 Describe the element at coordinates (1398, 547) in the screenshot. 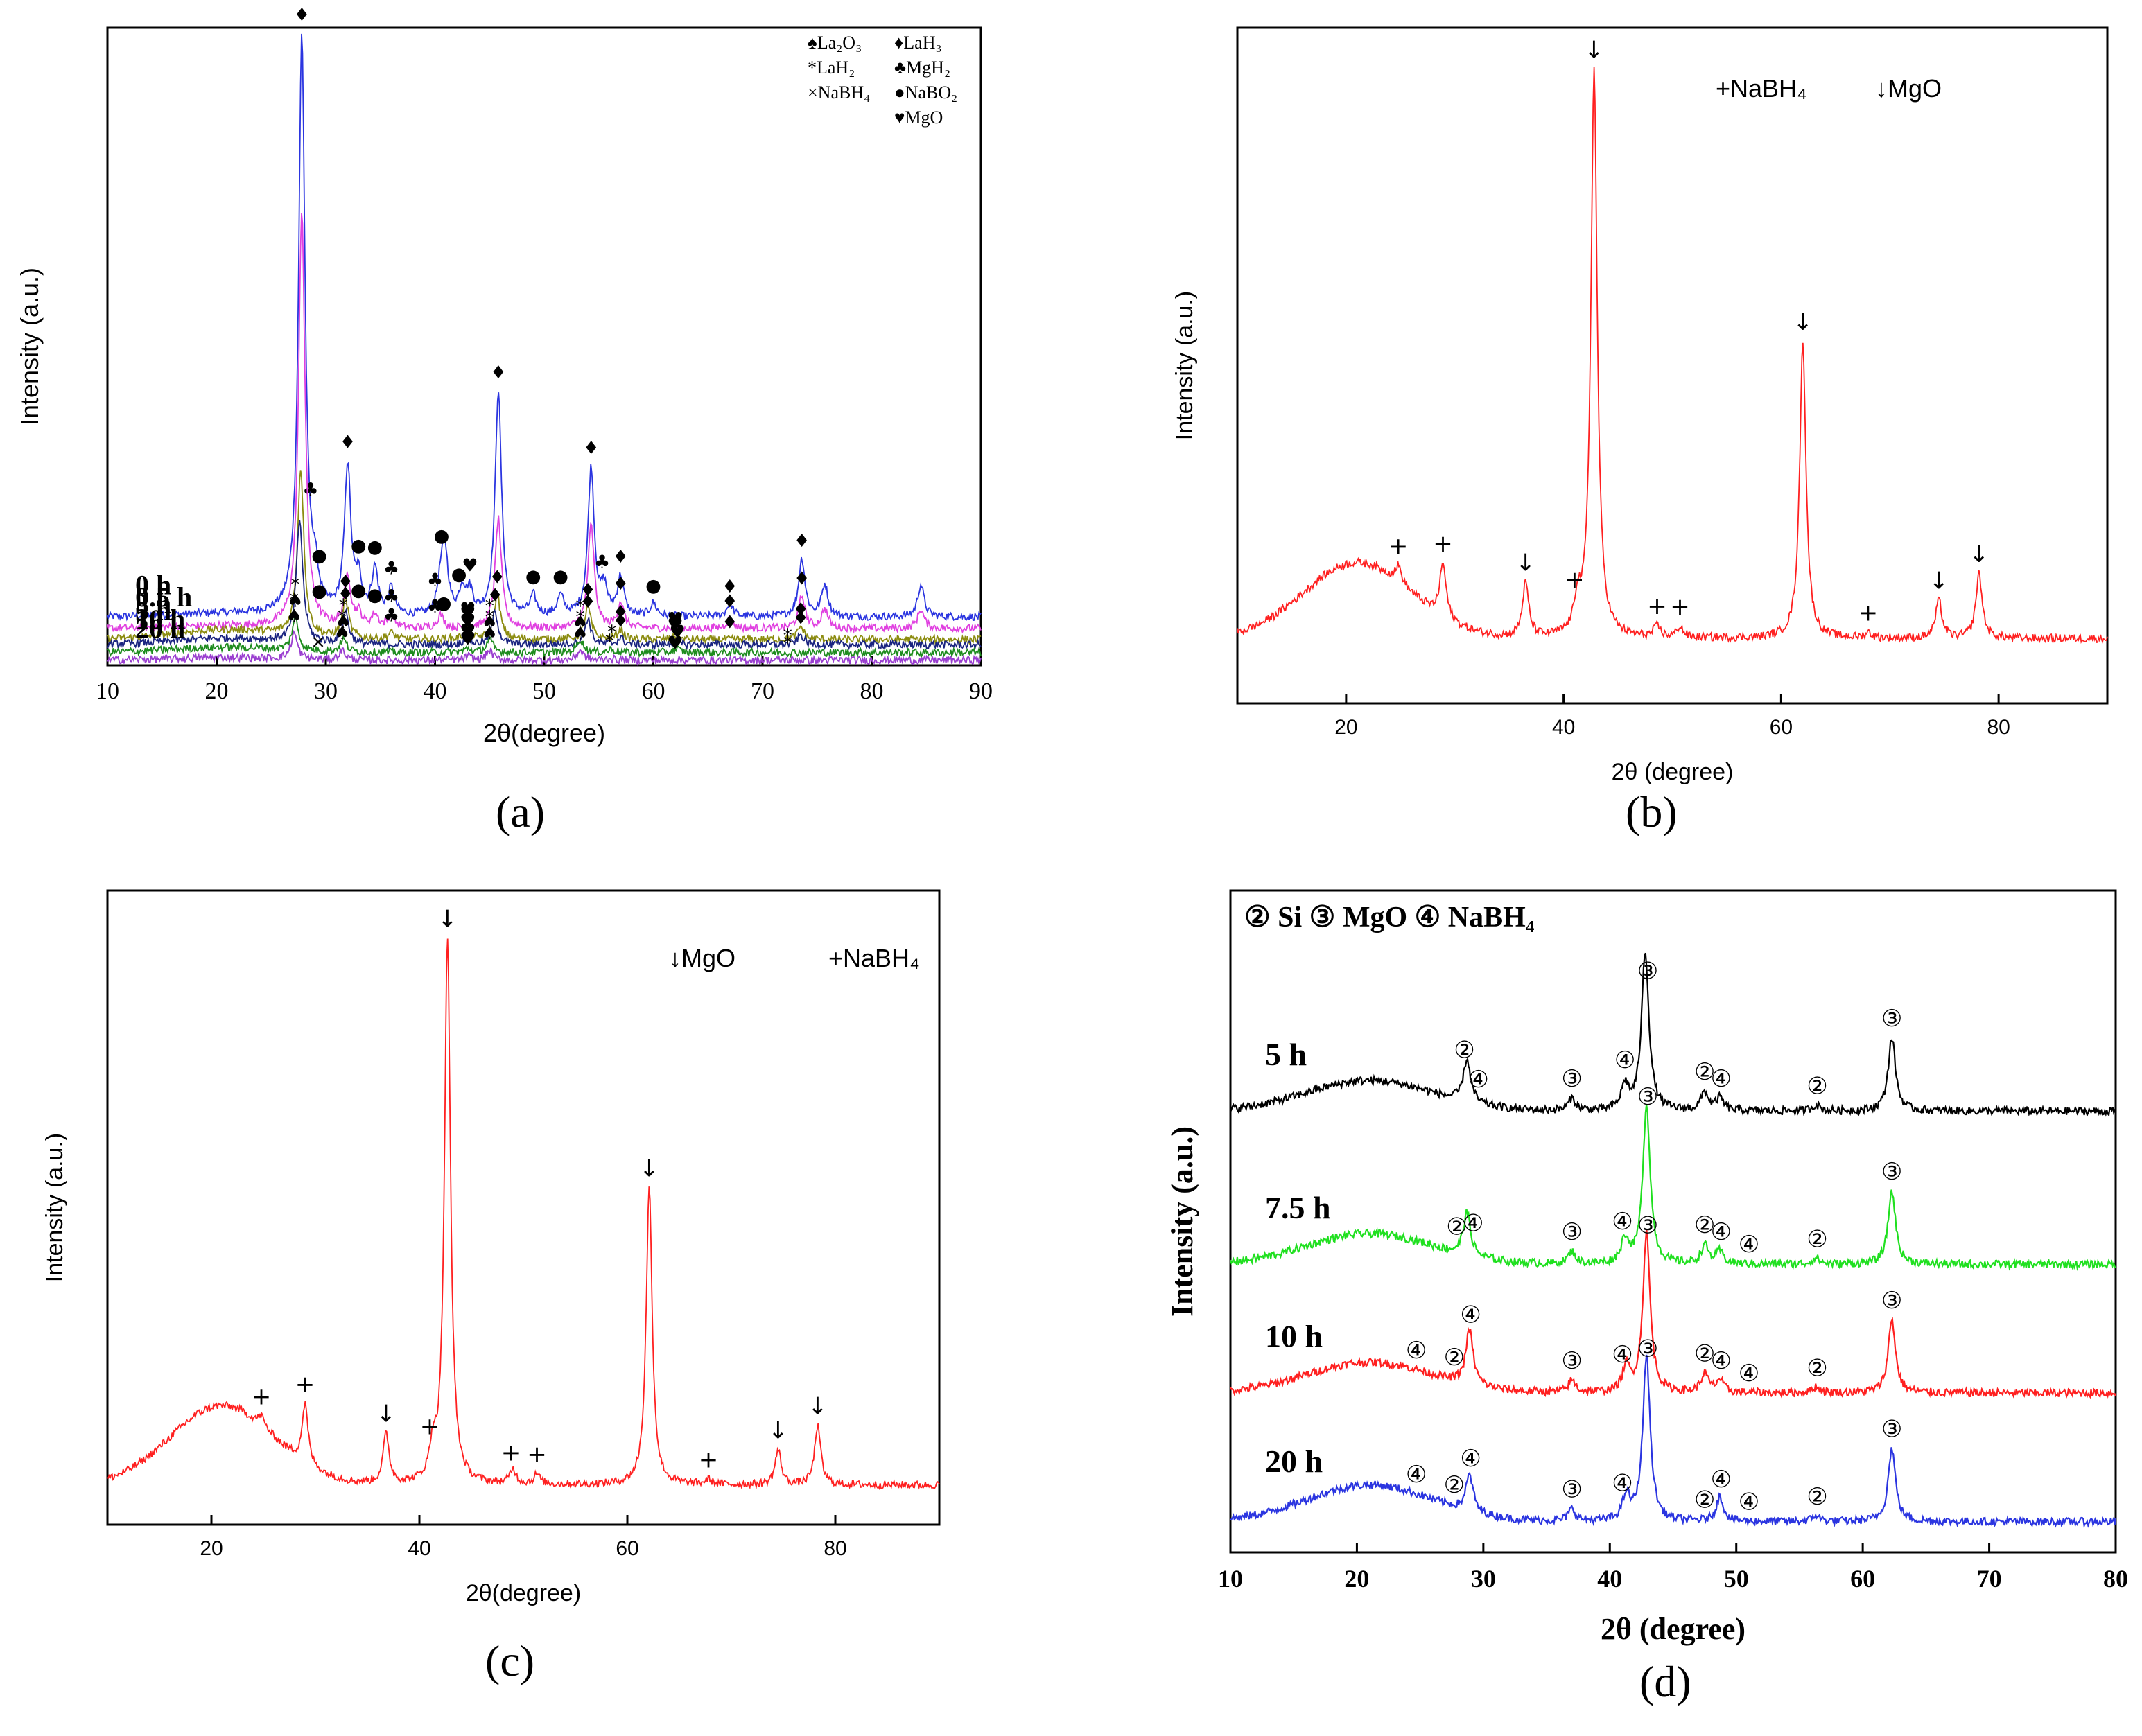

I see `peak-marker-b-0-0: +` at that location.